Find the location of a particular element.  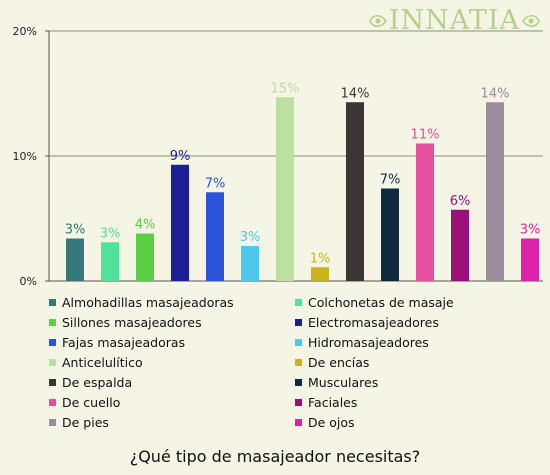

y-tick-label: 0% is located at coordinates (28, 281).